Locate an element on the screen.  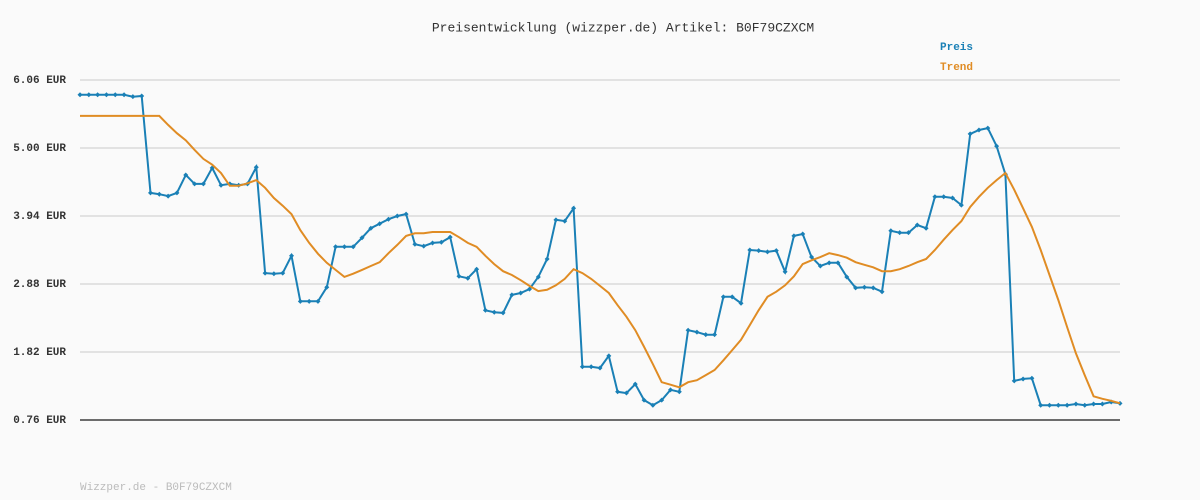
y-tick-label: 5.00 EUR is located at coordinates (39, 149).